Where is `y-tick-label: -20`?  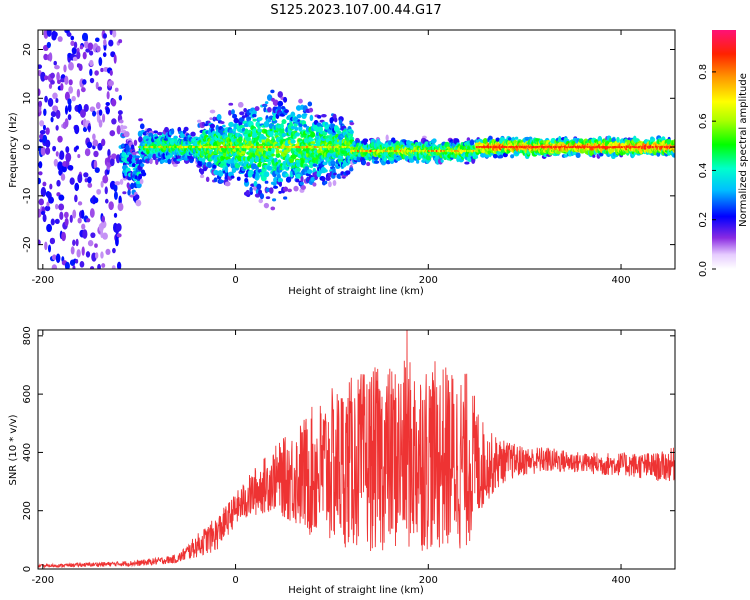
y-tick-label: -20 is located at coordinates (27, 244).